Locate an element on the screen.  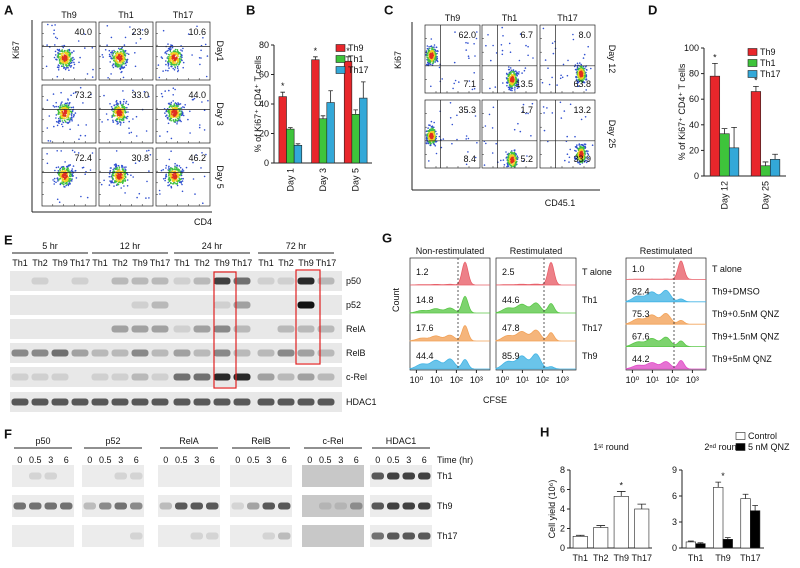
x-tick-label: 10⁰ is located at coordinates (417, 380).